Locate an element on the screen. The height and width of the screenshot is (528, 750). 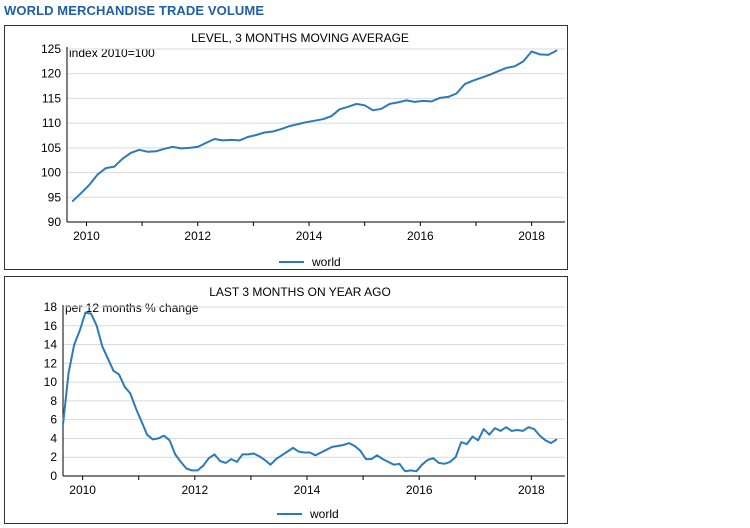
growth-y-tick-label: 12 is located at coordinates (51, 363).